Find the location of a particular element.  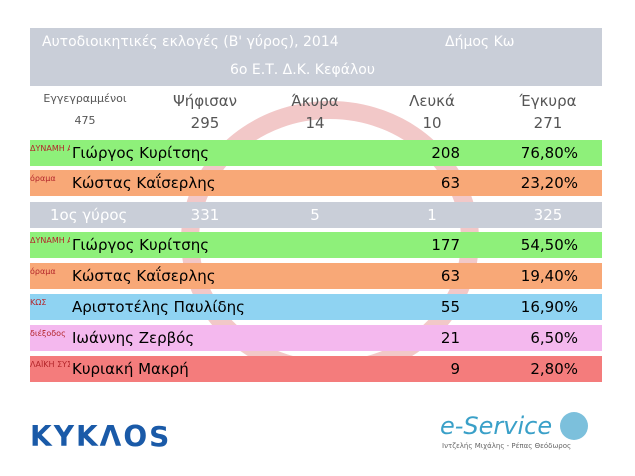

summary-label: Εγγεγραμμένοι is located at coordinates (85, 98).